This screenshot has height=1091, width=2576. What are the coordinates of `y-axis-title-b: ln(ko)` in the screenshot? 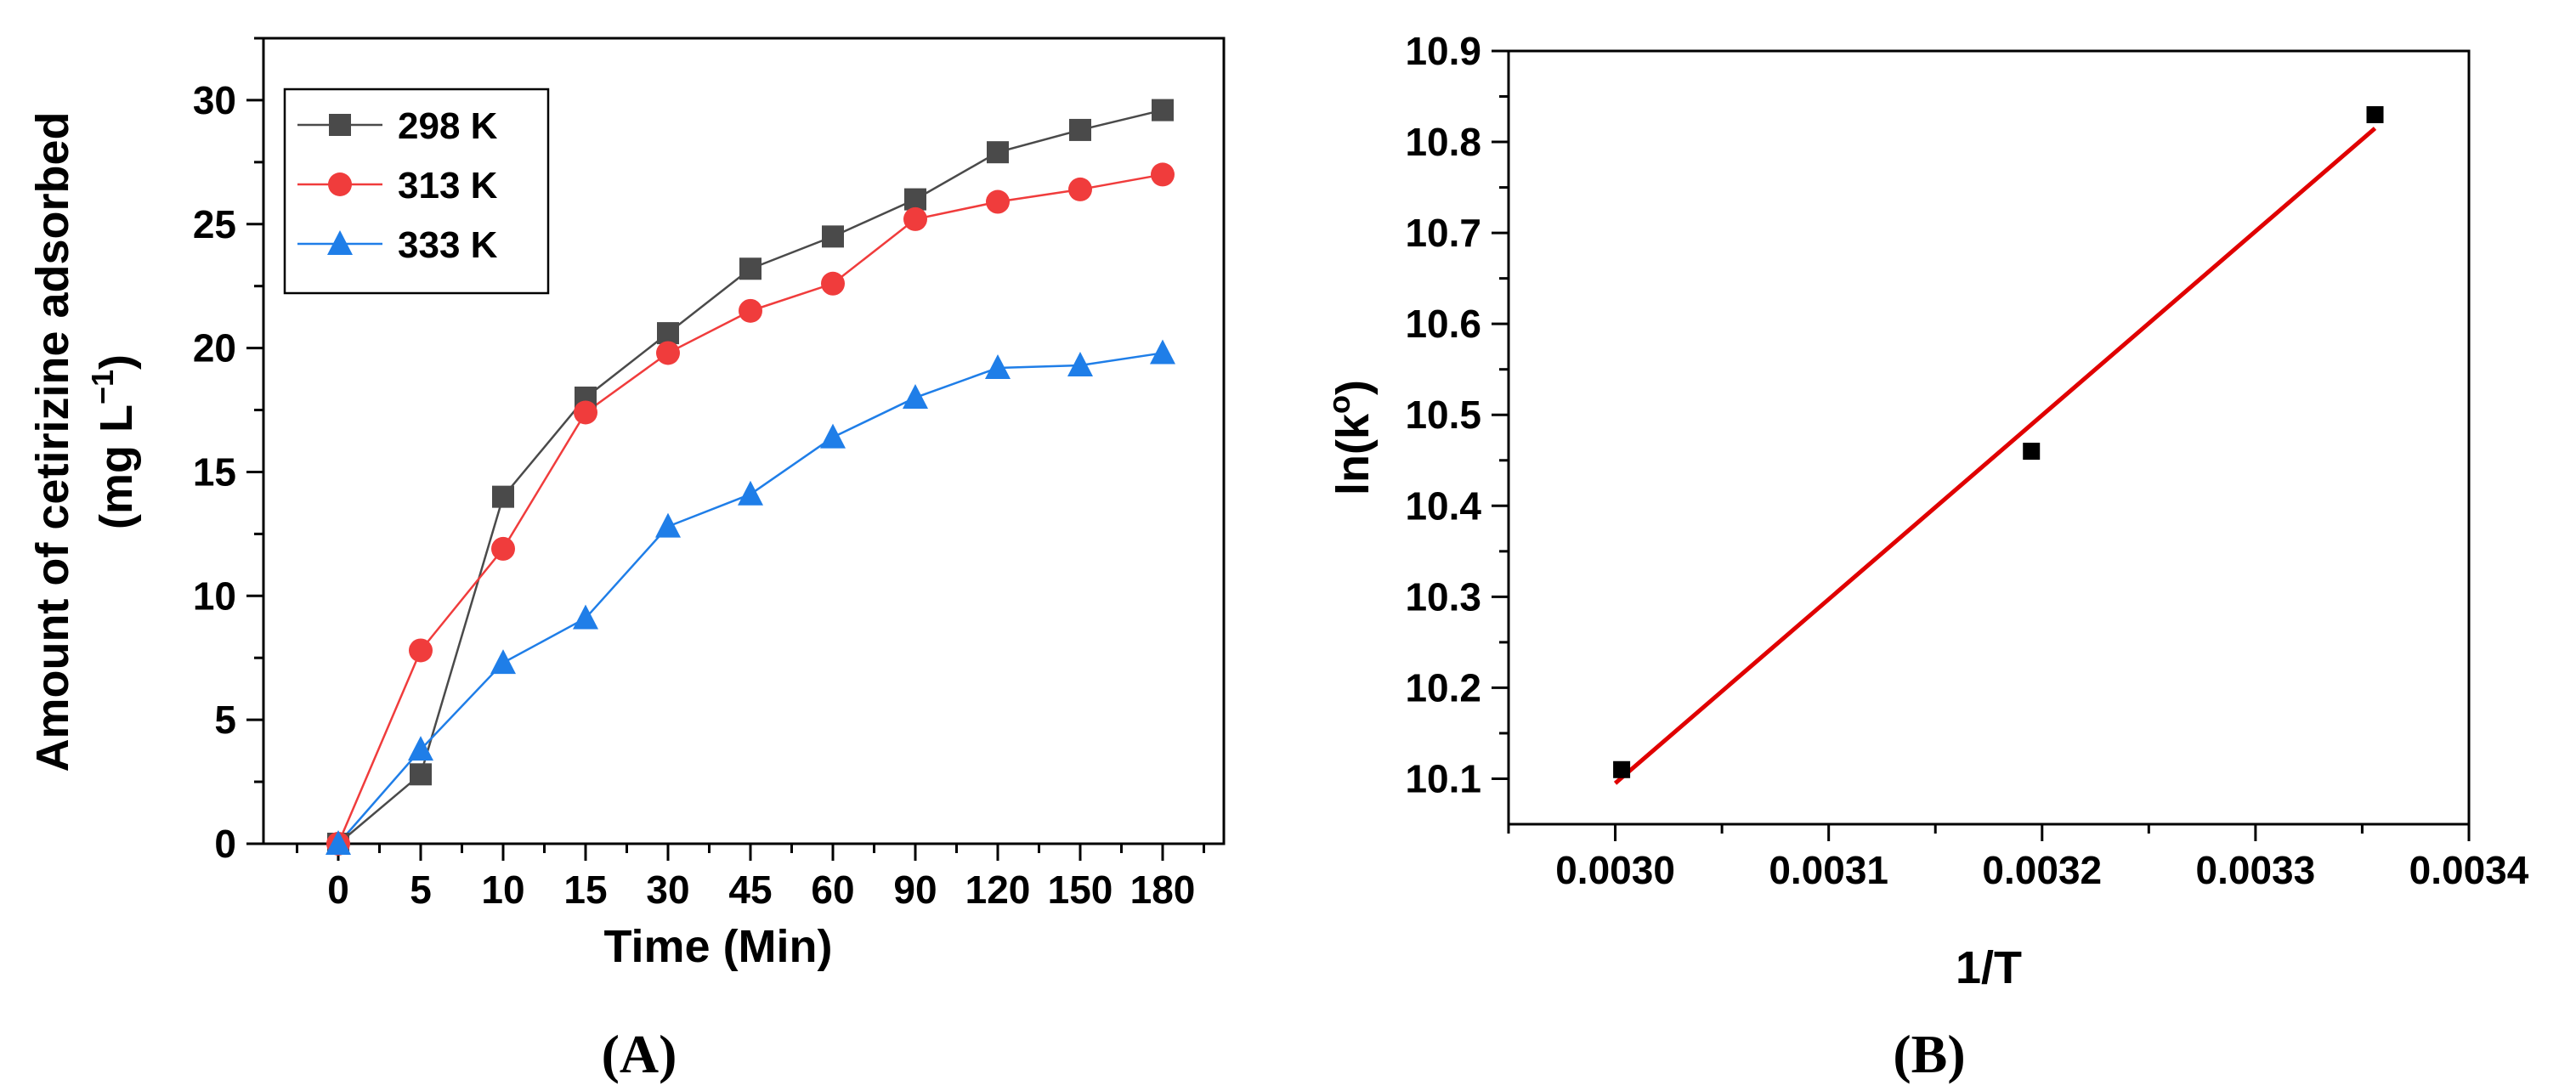 It's located at (1350, 437).